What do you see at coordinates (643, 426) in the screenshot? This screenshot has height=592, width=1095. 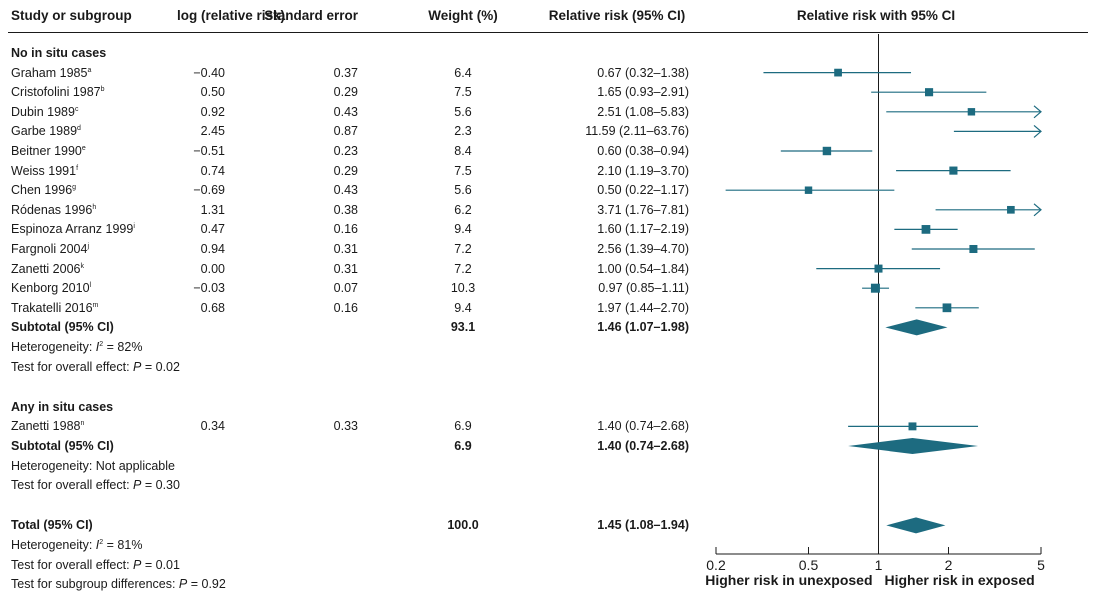 I see `study-rr-ci: 1.40 (0.74–2.68)` at bounding box center [643, 426].